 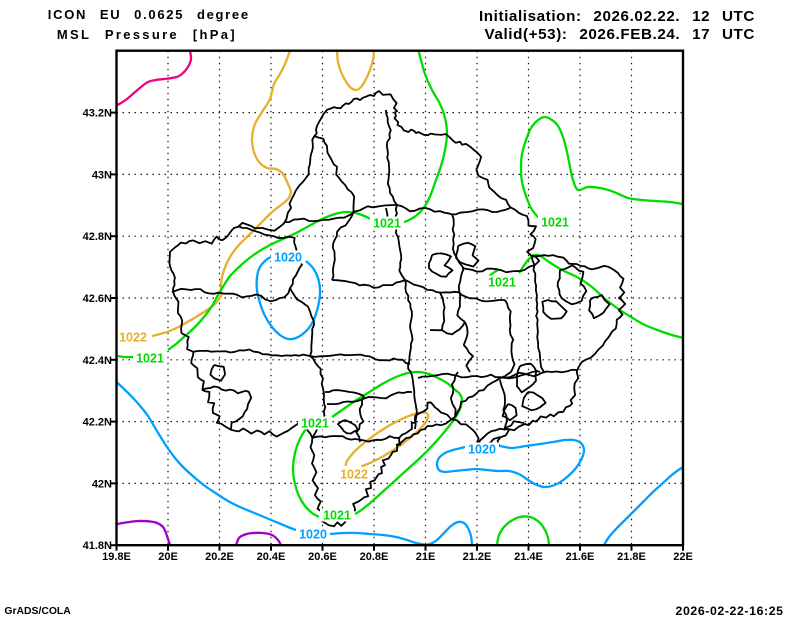 I want to click on svg-text: 20.8E, so click(x=374, y=557).